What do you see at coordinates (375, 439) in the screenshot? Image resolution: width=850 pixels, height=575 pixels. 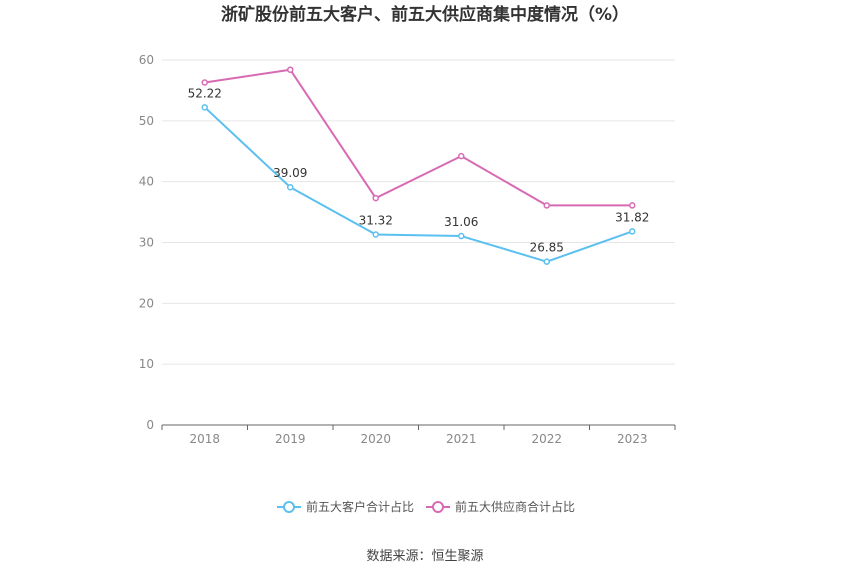 I see `x-tick-label: 2020` at bounding box center [375, 439].